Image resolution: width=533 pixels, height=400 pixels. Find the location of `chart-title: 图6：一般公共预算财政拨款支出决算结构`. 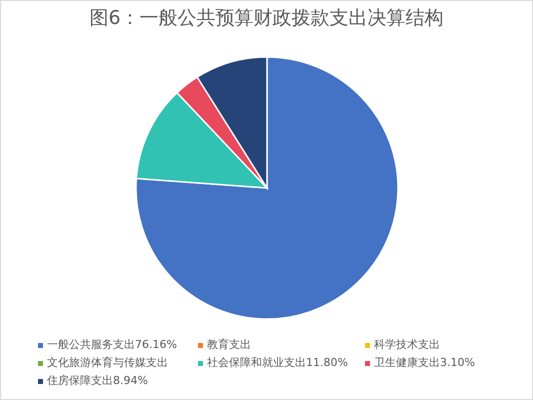

chart-title: 图6：一般公共预算财政拨款支出决算结构 is located at coordinates (266, 18).